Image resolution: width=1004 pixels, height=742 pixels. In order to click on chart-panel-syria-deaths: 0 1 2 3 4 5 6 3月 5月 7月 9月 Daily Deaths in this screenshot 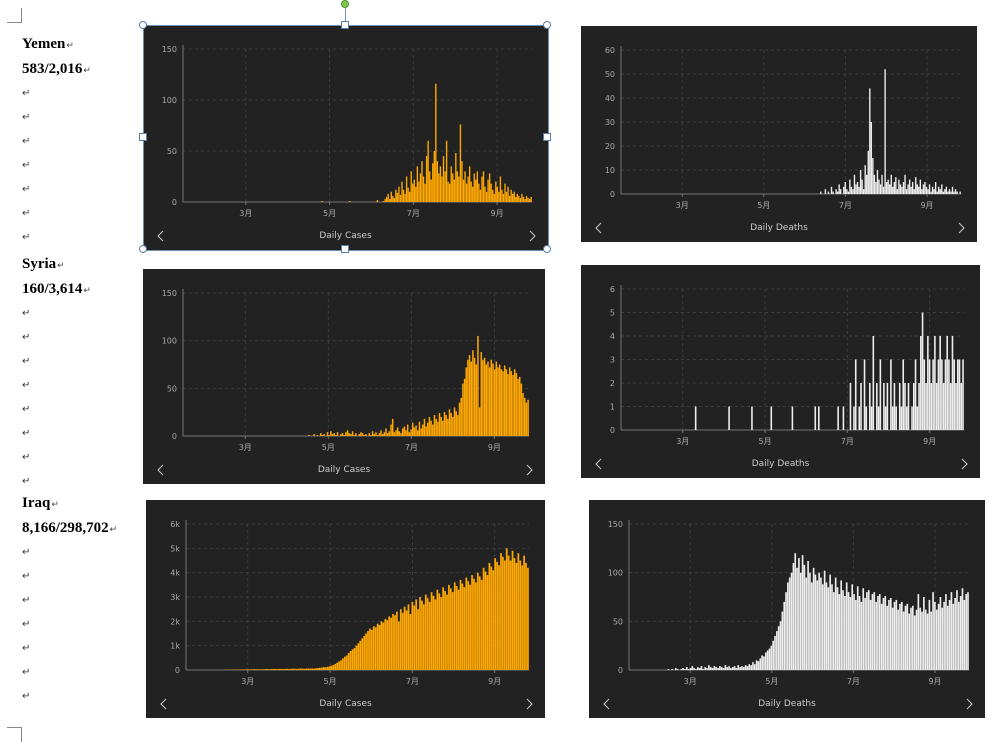, I will do `click(780, 371)`.